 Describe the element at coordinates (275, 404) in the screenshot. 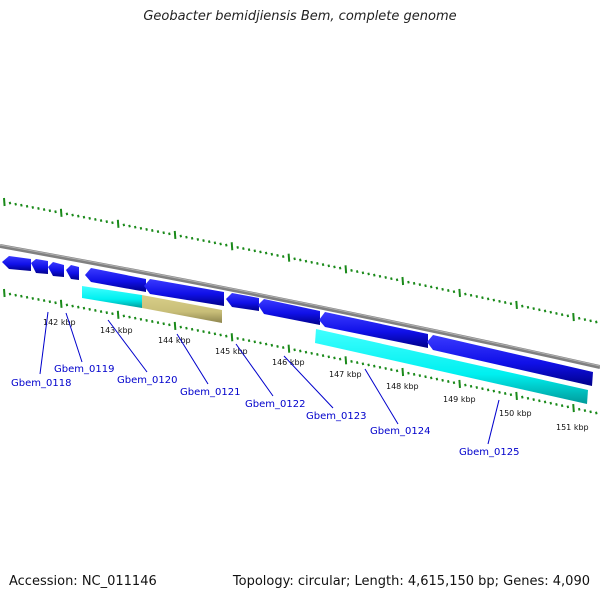

I see `gene-label: Gbem_0122` at that location.